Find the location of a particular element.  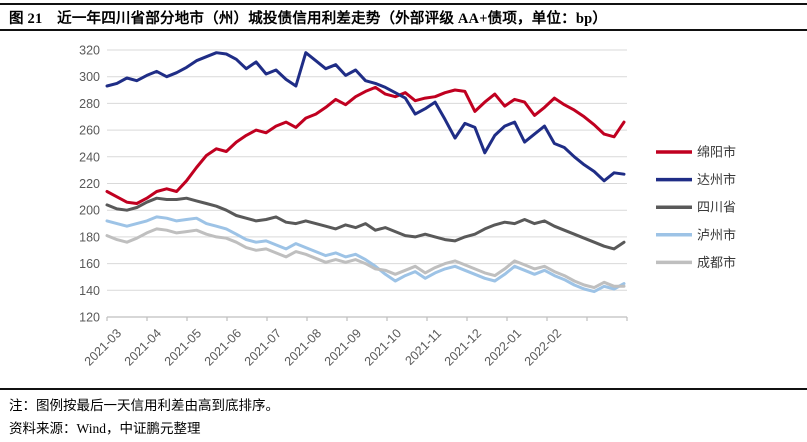

x-tick-label: 2022-01 is located at coordinates (503, 347).